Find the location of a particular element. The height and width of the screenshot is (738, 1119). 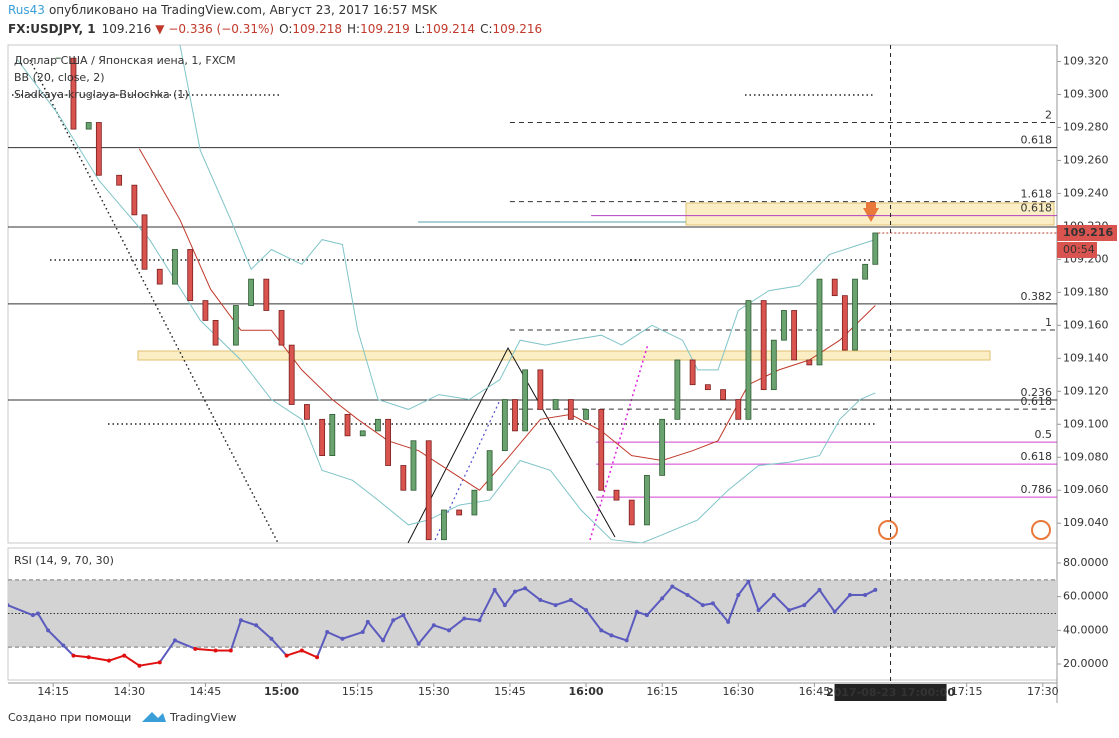

countdown-text: 00:54 is located at coordinates (1079, 249).